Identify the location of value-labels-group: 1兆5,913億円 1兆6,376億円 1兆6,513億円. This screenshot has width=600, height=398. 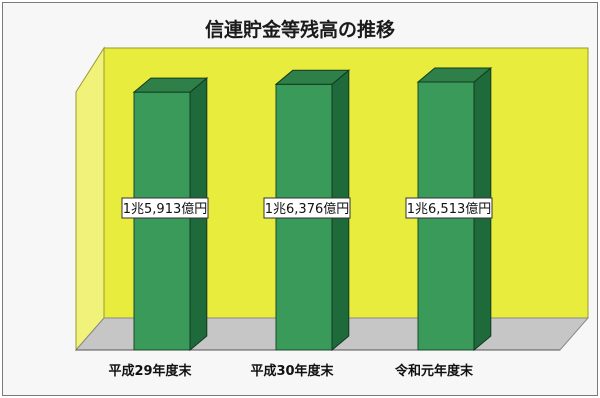
(307, 208).